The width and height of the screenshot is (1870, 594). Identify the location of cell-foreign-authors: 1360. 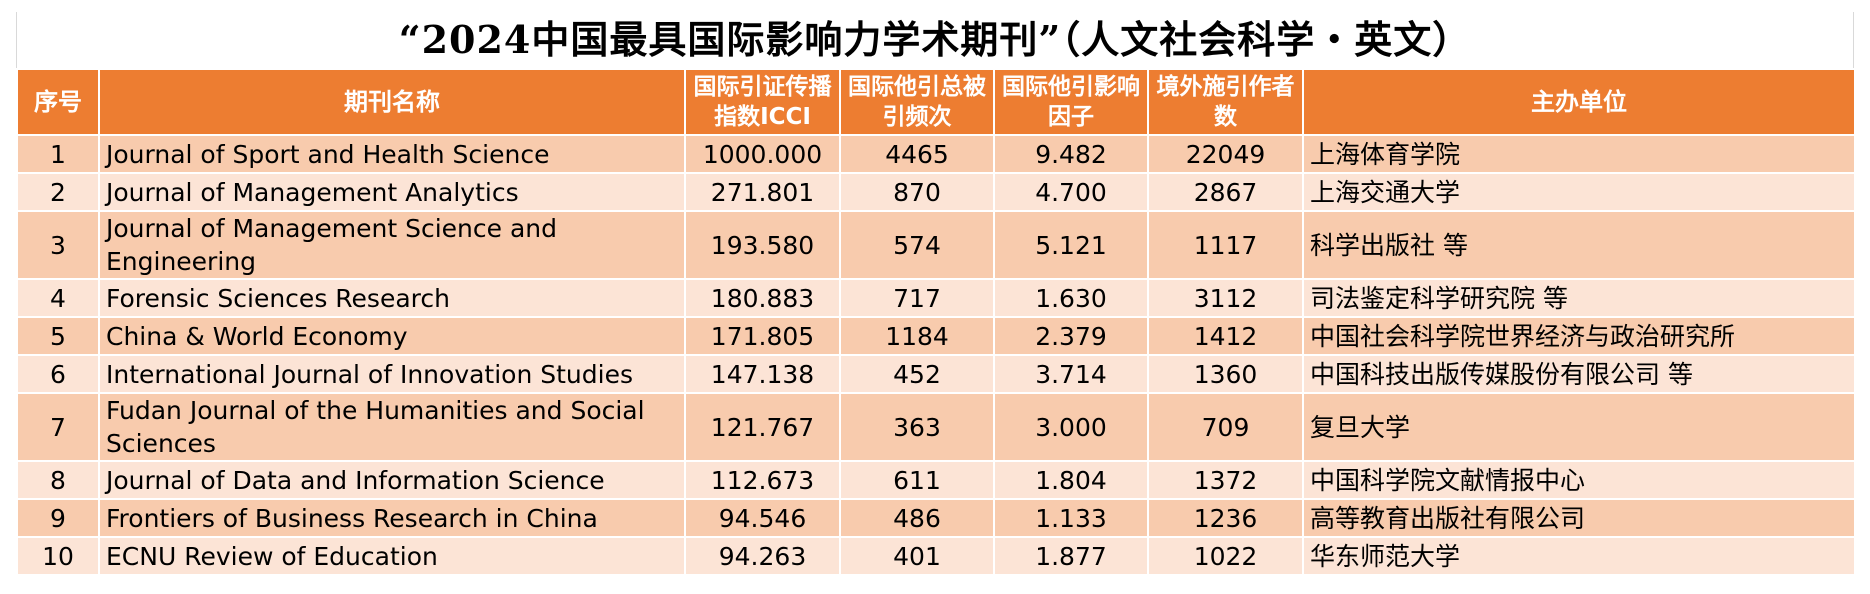
(1225, 374).